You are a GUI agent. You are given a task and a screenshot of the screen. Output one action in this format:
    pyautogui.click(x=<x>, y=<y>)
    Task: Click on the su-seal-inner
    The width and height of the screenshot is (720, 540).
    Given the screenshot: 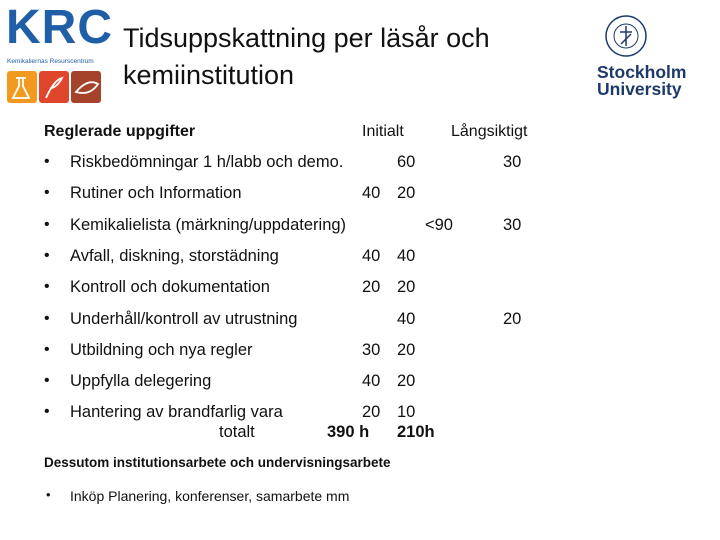 What is the action you would take?
    pyautogui.click(x=626, y=36)
    